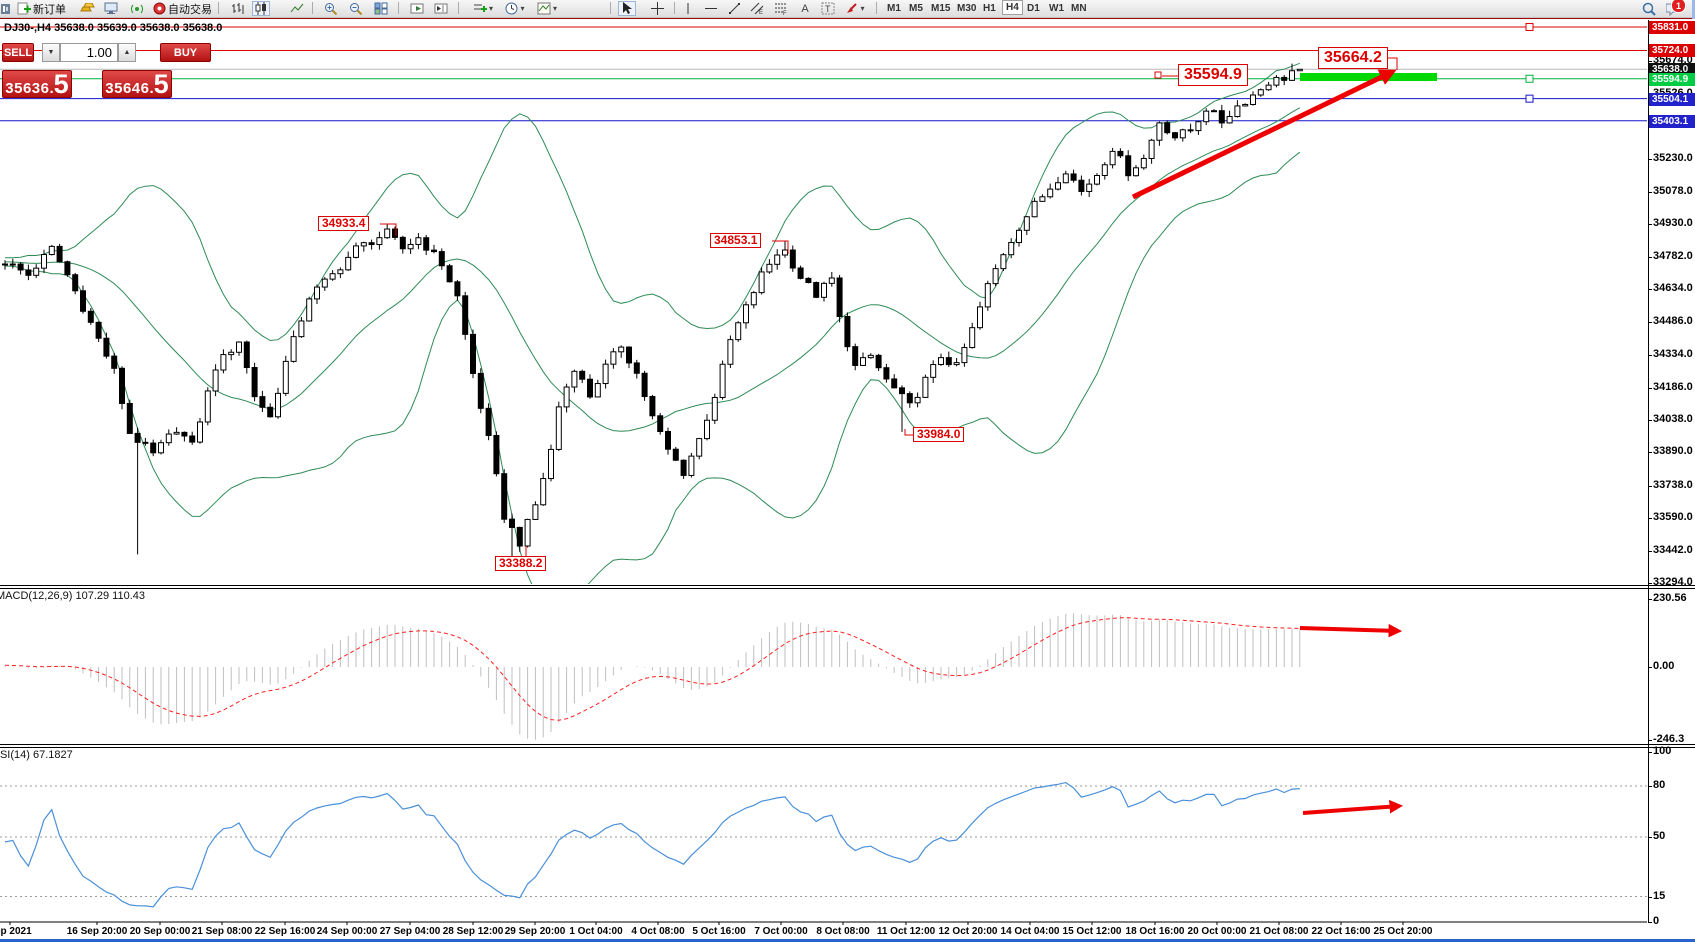 Image resolution: width=1695 pixels, height=942 pixels. I want to click on new-order-button: 新订单, so click(49, 9).